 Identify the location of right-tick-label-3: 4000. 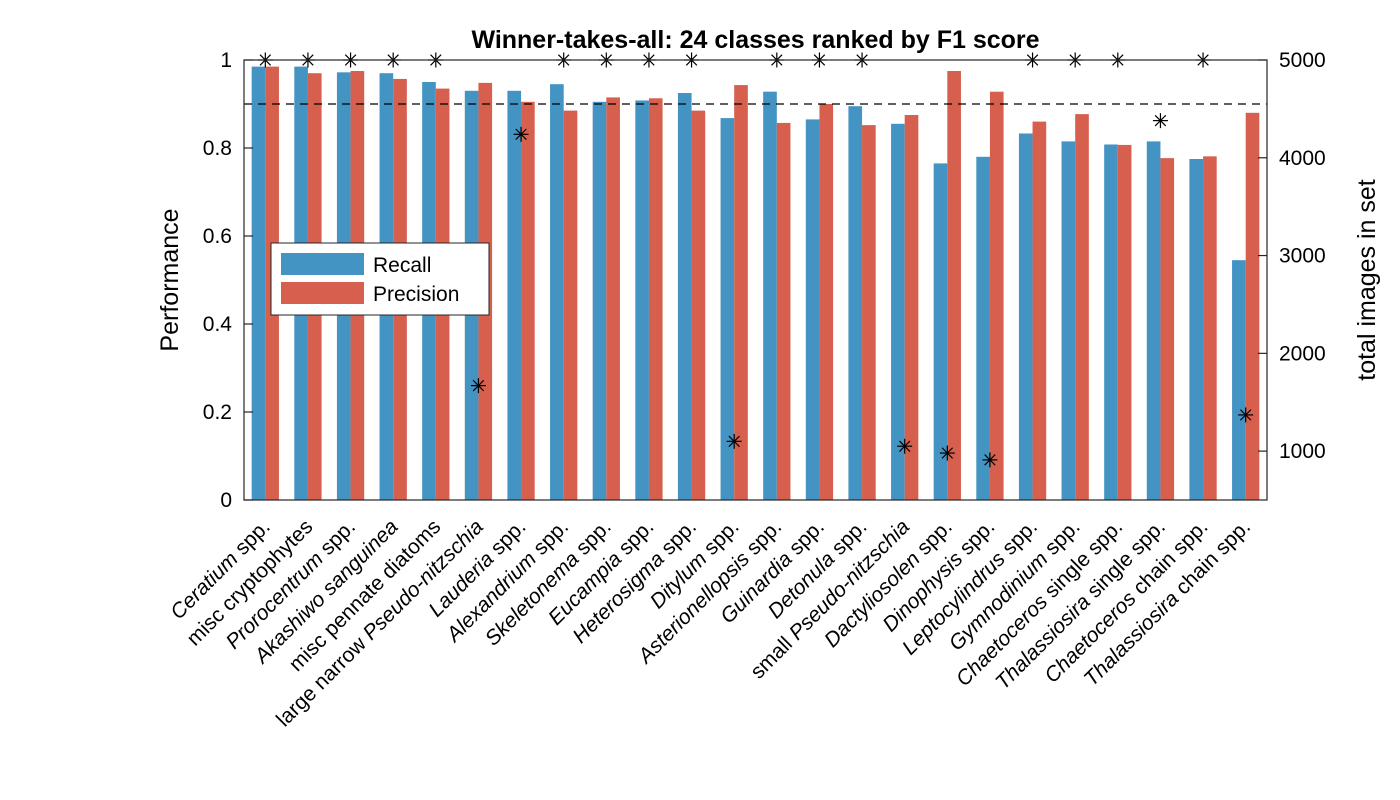
(1302, 158).